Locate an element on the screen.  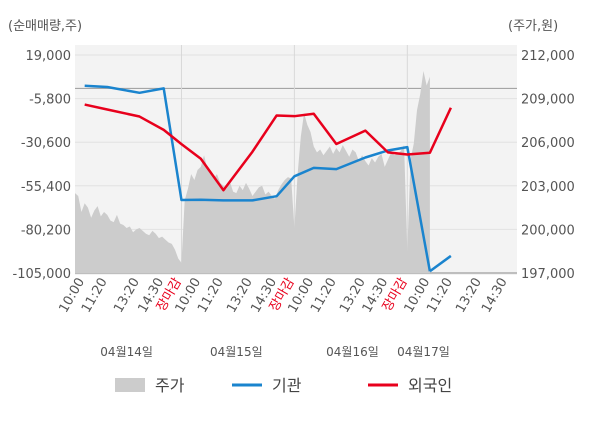
x-tick-label-18: 14:30 is located at coordinates (495, 296).